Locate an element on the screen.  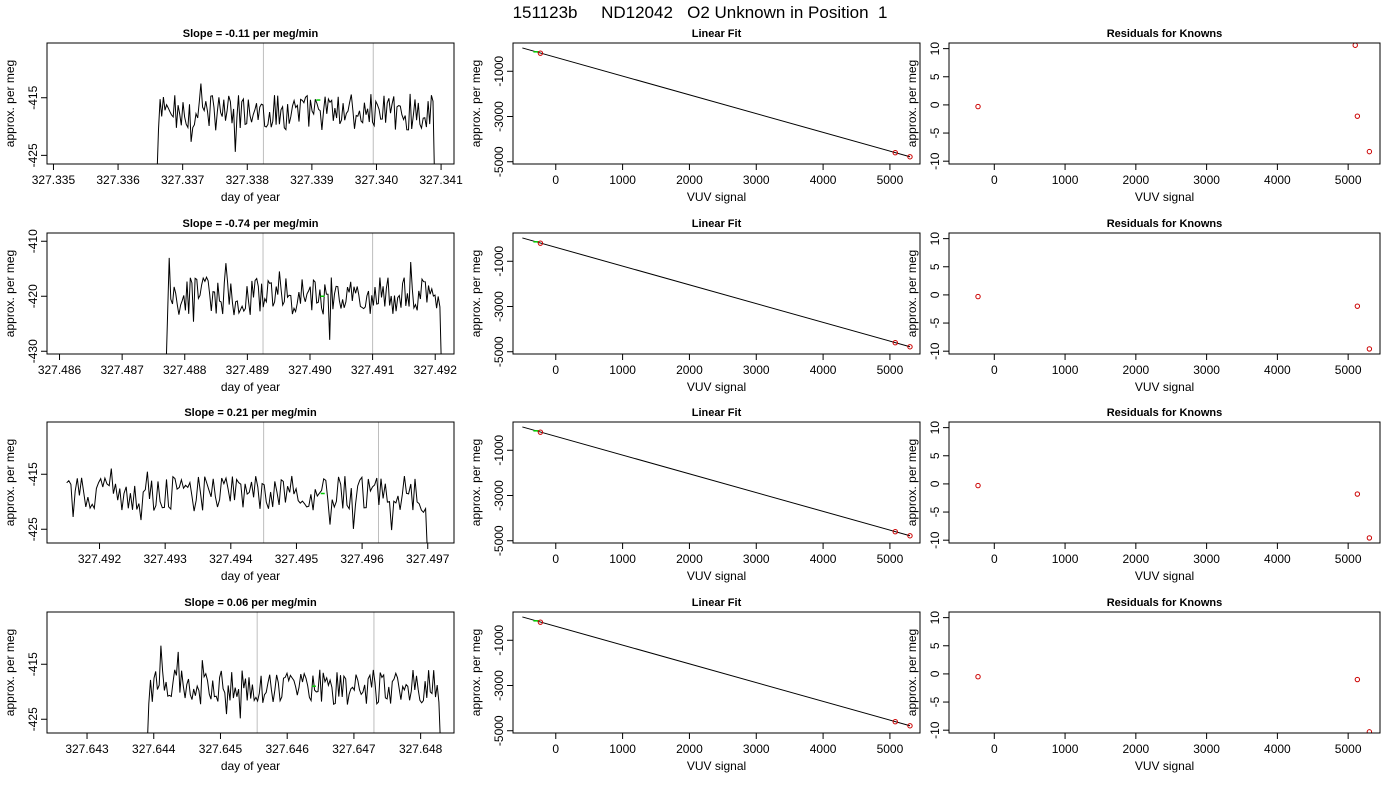
y-tick-label: -425 is located at coordinates (33, 719).